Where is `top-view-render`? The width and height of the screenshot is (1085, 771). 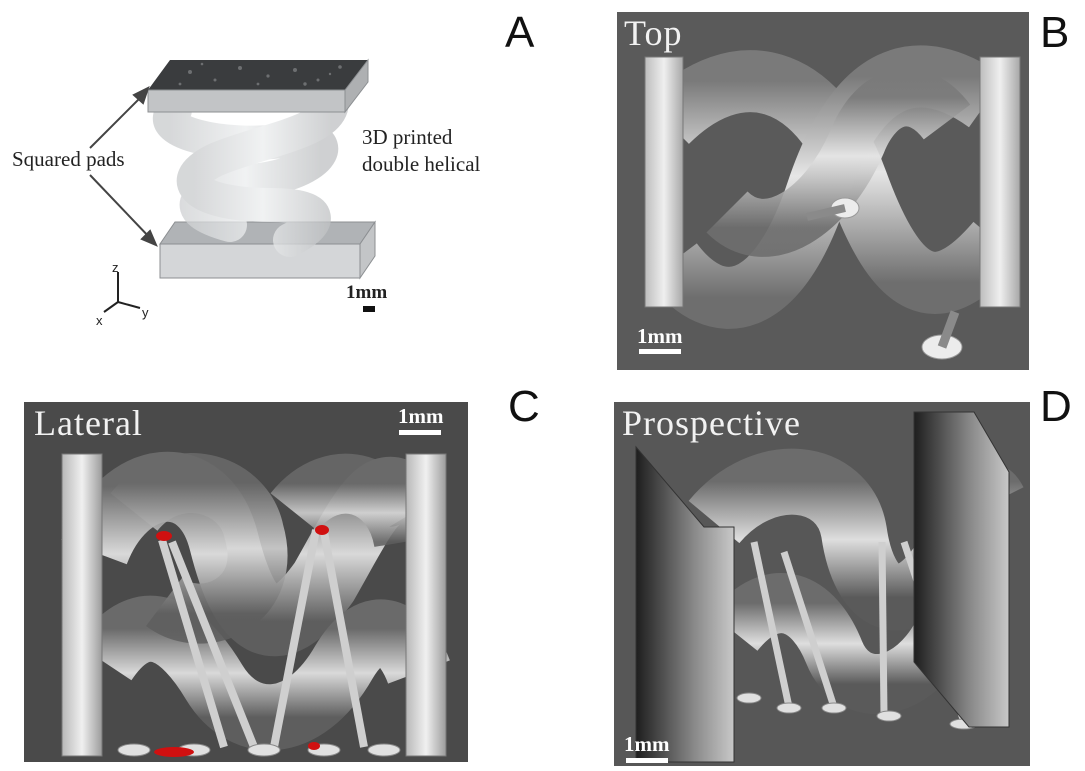 top-view-render is located at coordinates (832, 202).